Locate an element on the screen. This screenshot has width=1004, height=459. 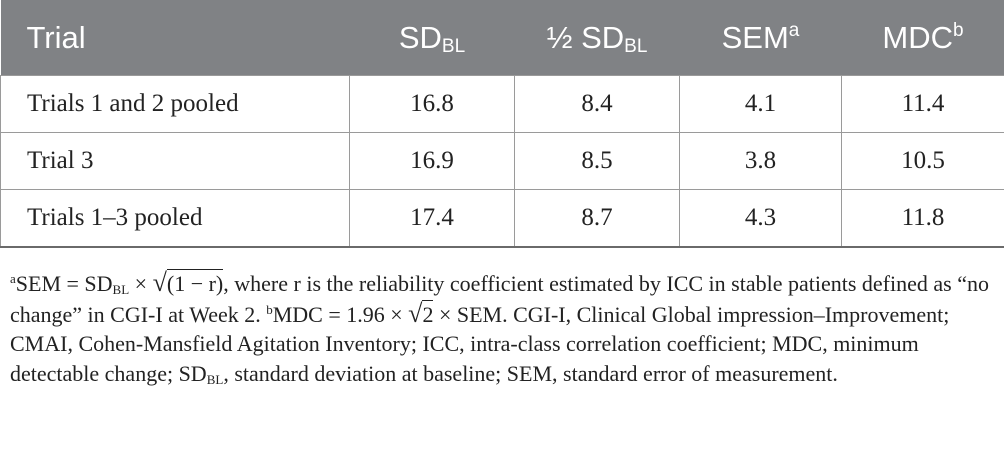
header-sd-bl: SDBL is located at coordinates (432, 38).